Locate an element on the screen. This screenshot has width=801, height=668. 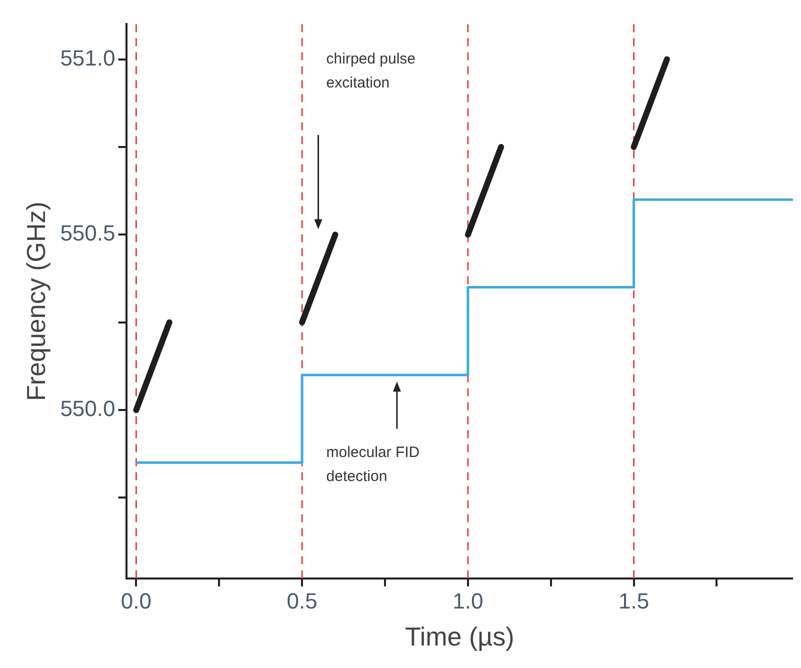
y-tick-label: 551.0 is located at coordinates (88, 57).